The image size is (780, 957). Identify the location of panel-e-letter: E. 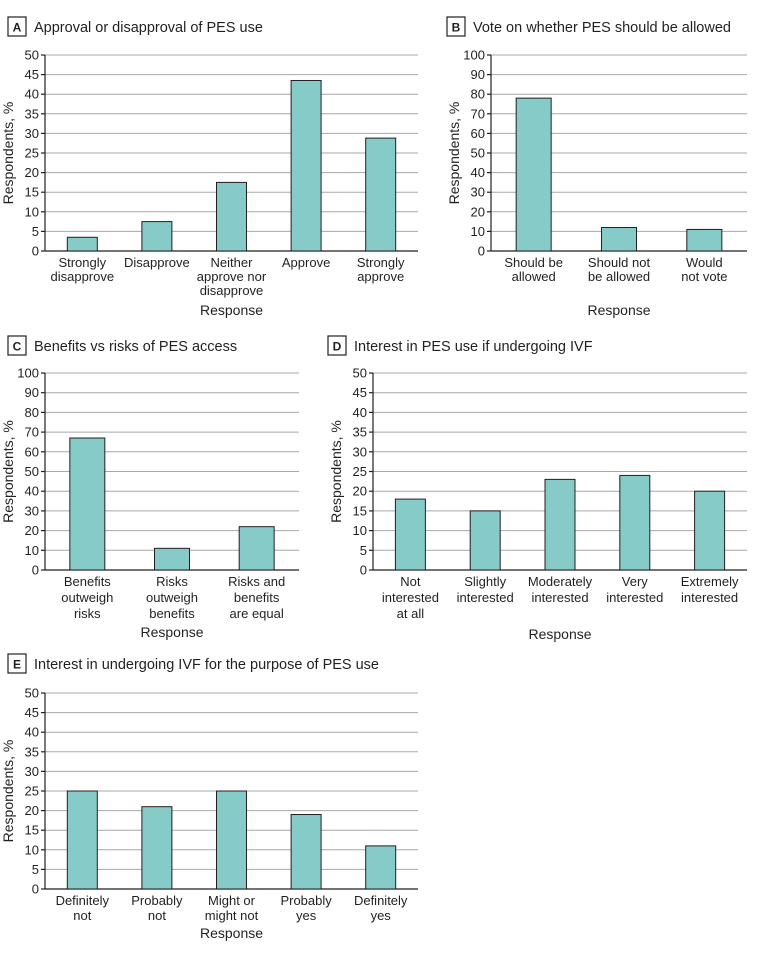
(17, 665).